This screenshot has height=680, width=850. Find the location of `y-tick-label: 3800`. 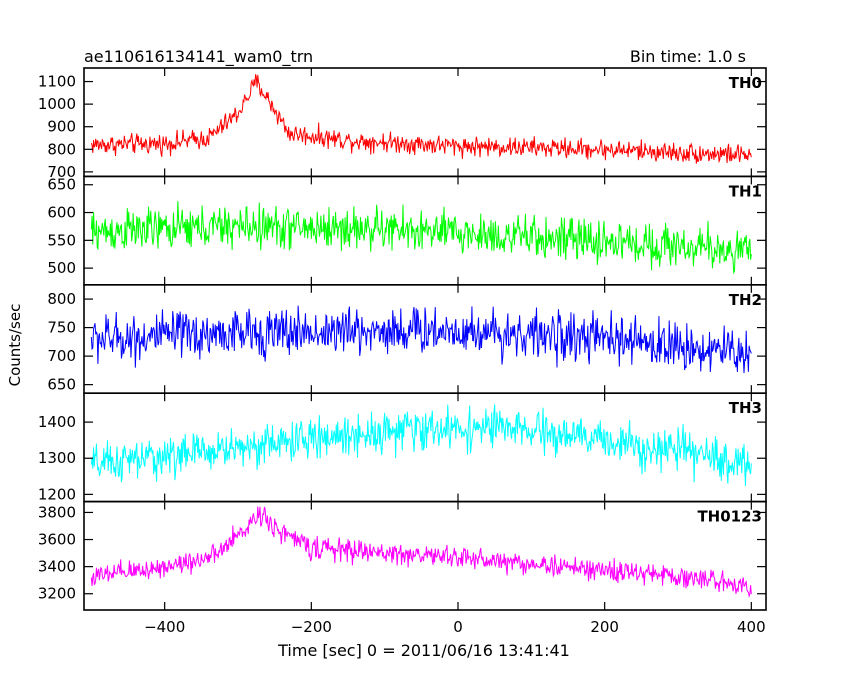

y-tick-label: 3800 is located at coordinates (57, 512).